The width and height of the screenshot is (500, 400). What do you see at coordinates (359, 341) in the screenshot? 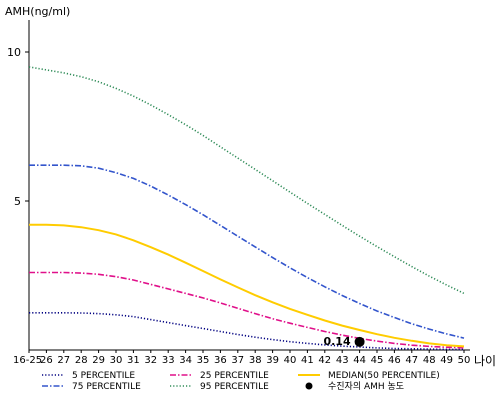
I see `patient-marker` at bounding box center [359, 341].